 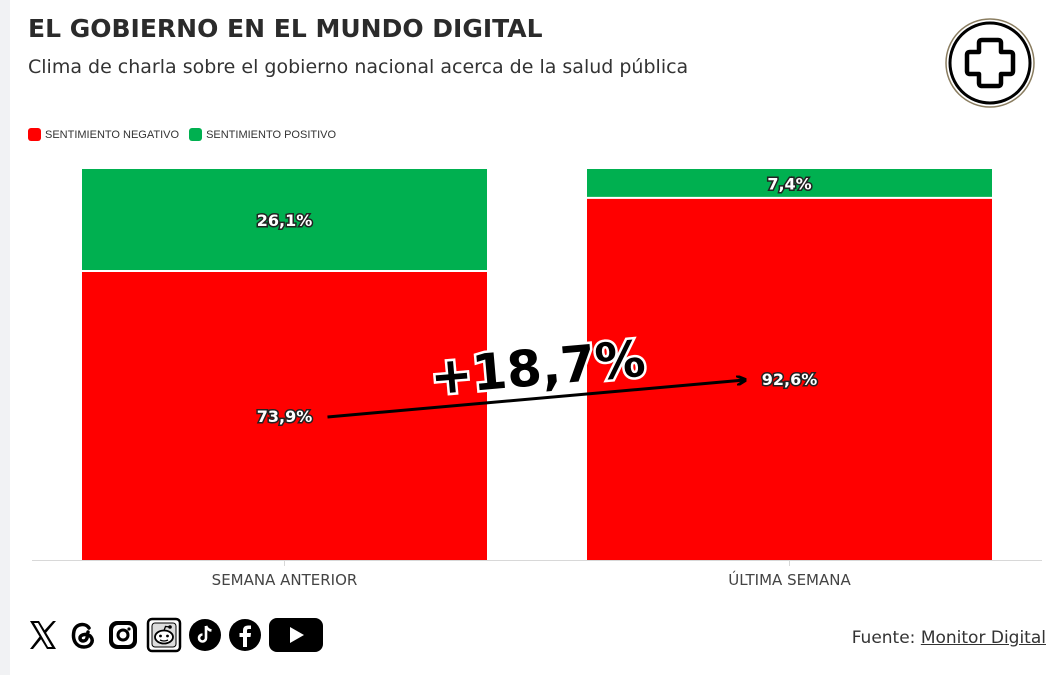 What do you see at coordinates (296, 635) in the screenshot?
I see `youtube-icon` at bounding box center [296, 635].